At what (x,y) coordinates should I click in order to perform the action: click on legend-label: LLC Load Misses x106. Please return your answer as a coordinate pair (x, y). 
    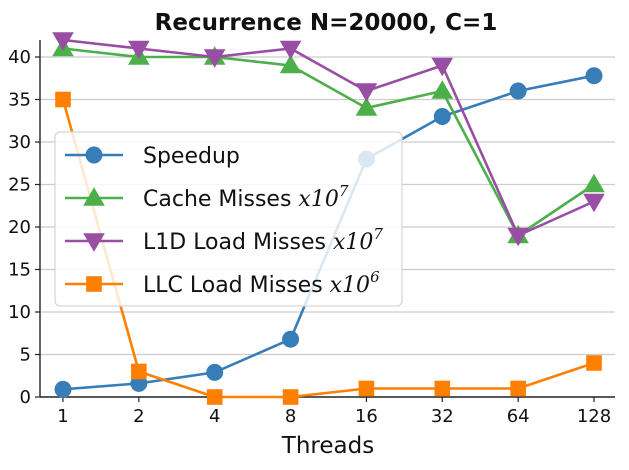
    Looking at the image, I should click on (261, 283).